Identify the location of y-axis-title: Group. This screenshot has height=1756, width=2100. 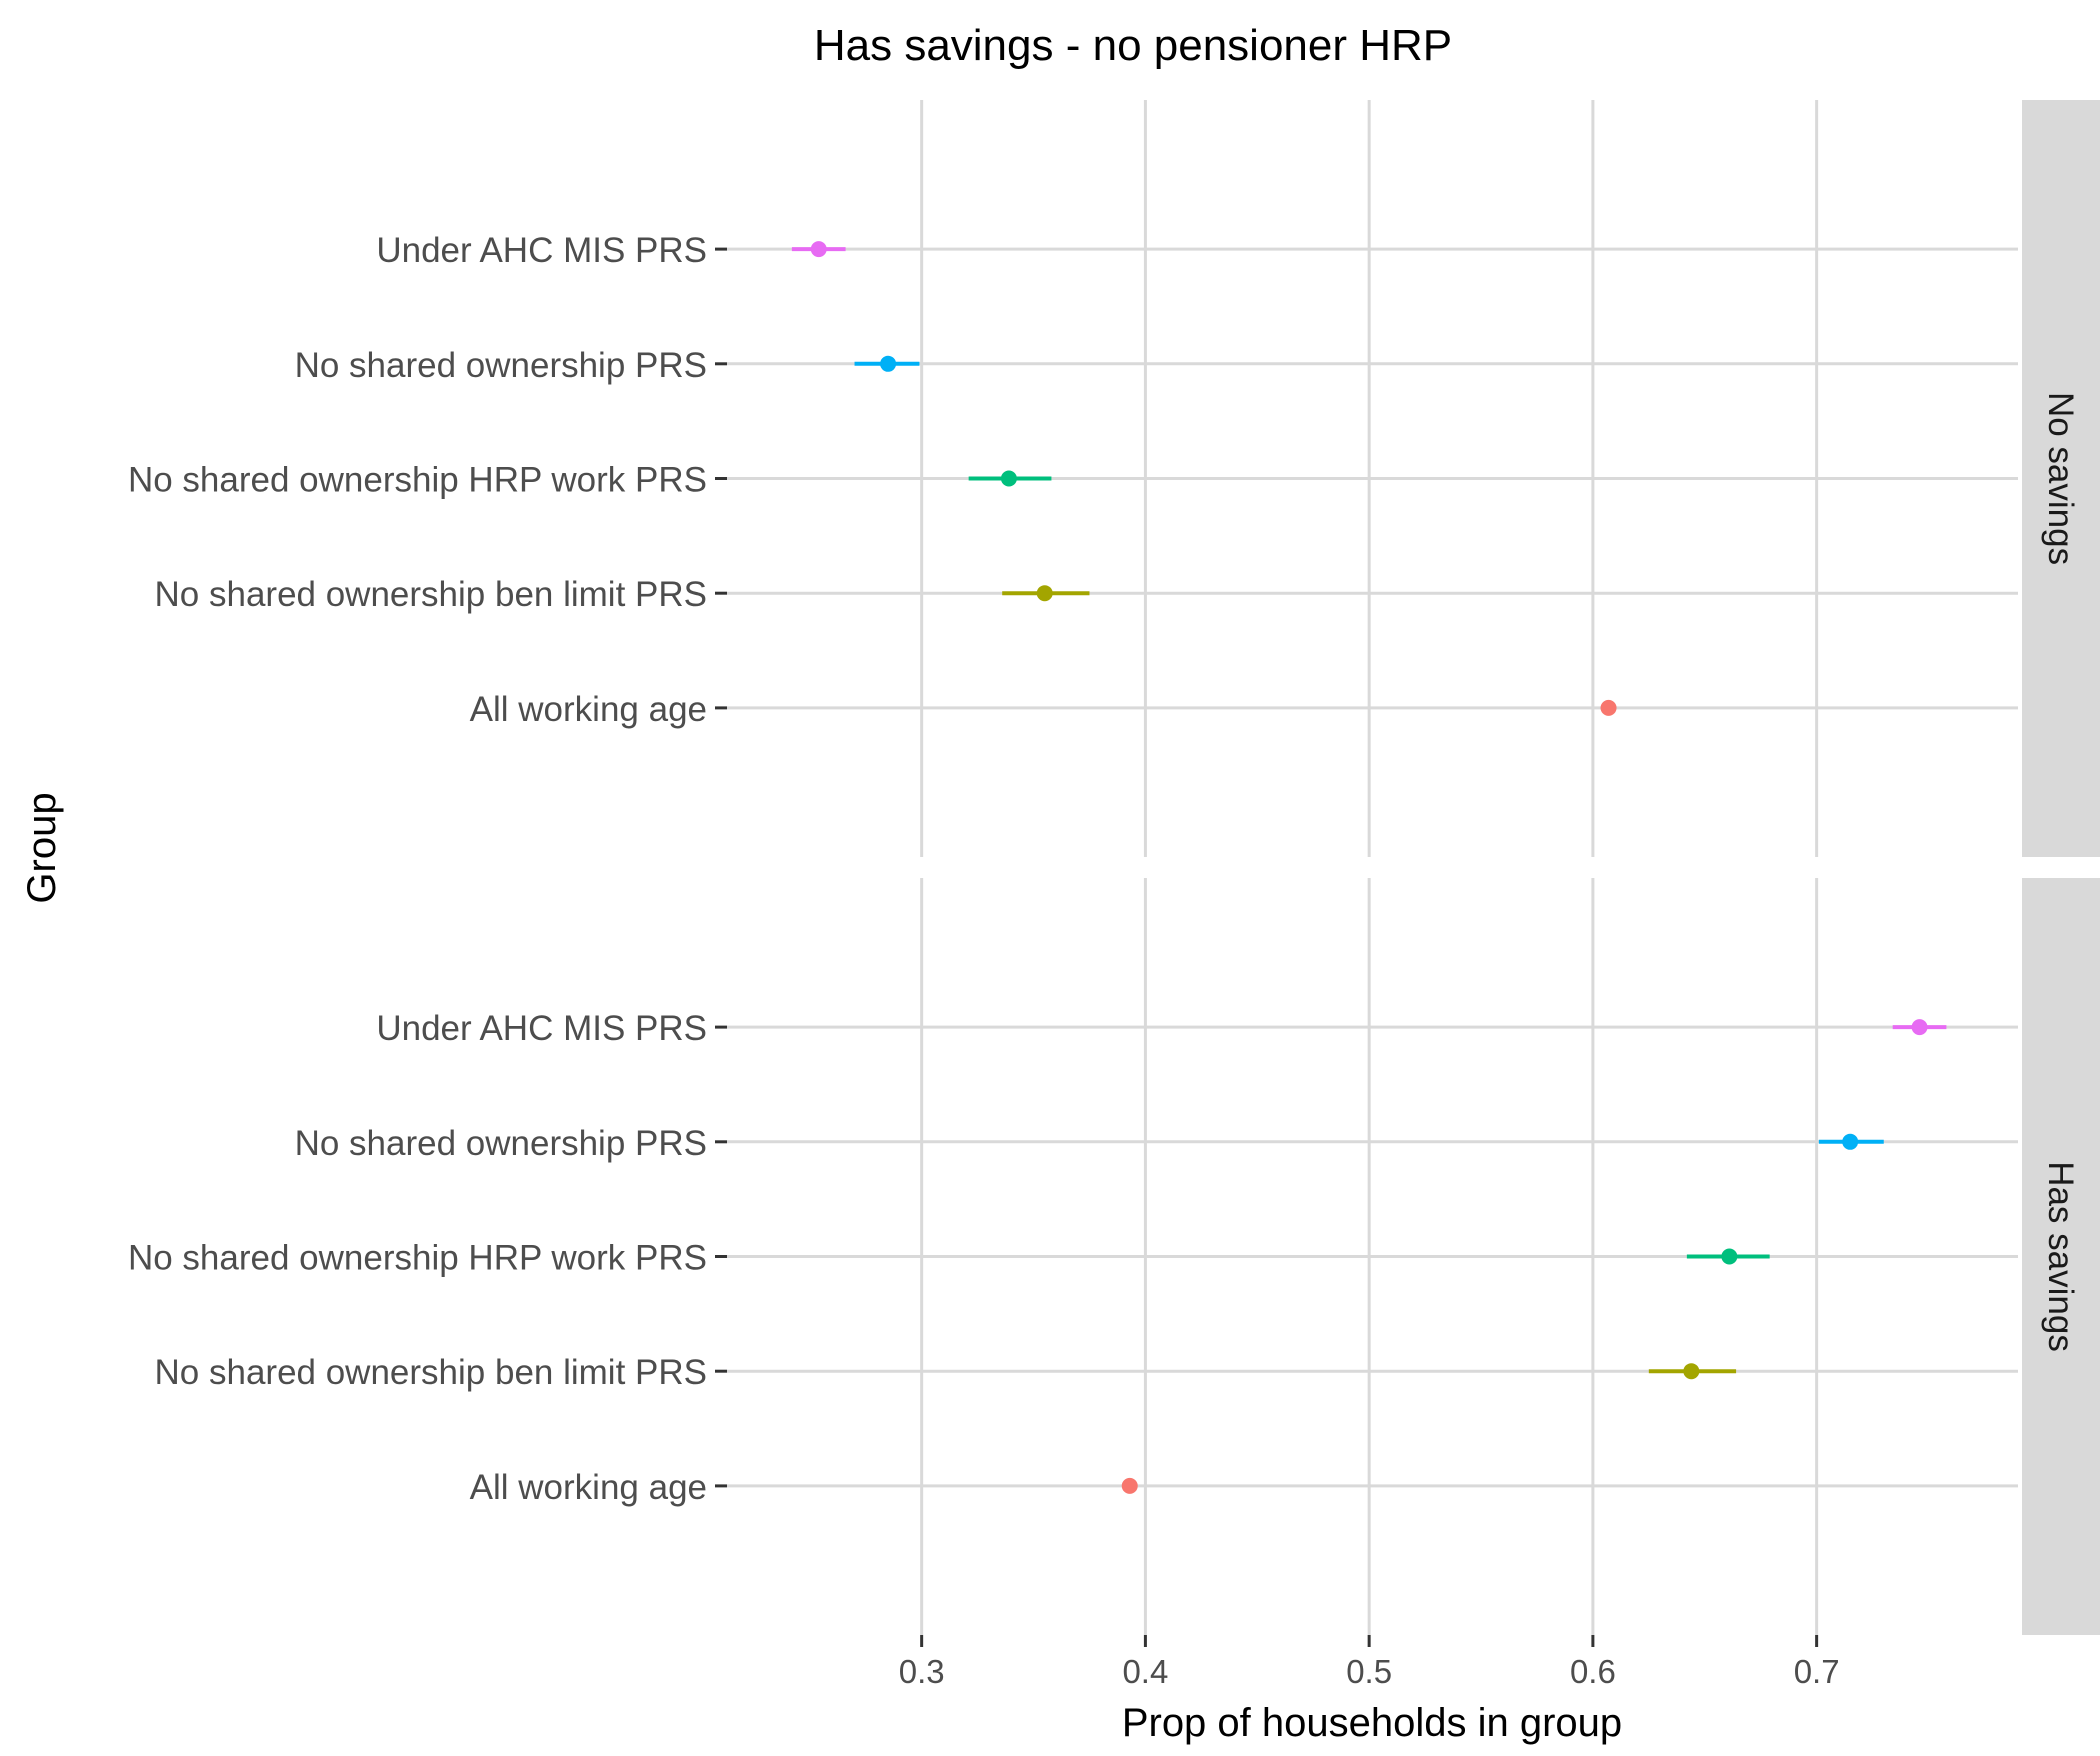
(42, 847).